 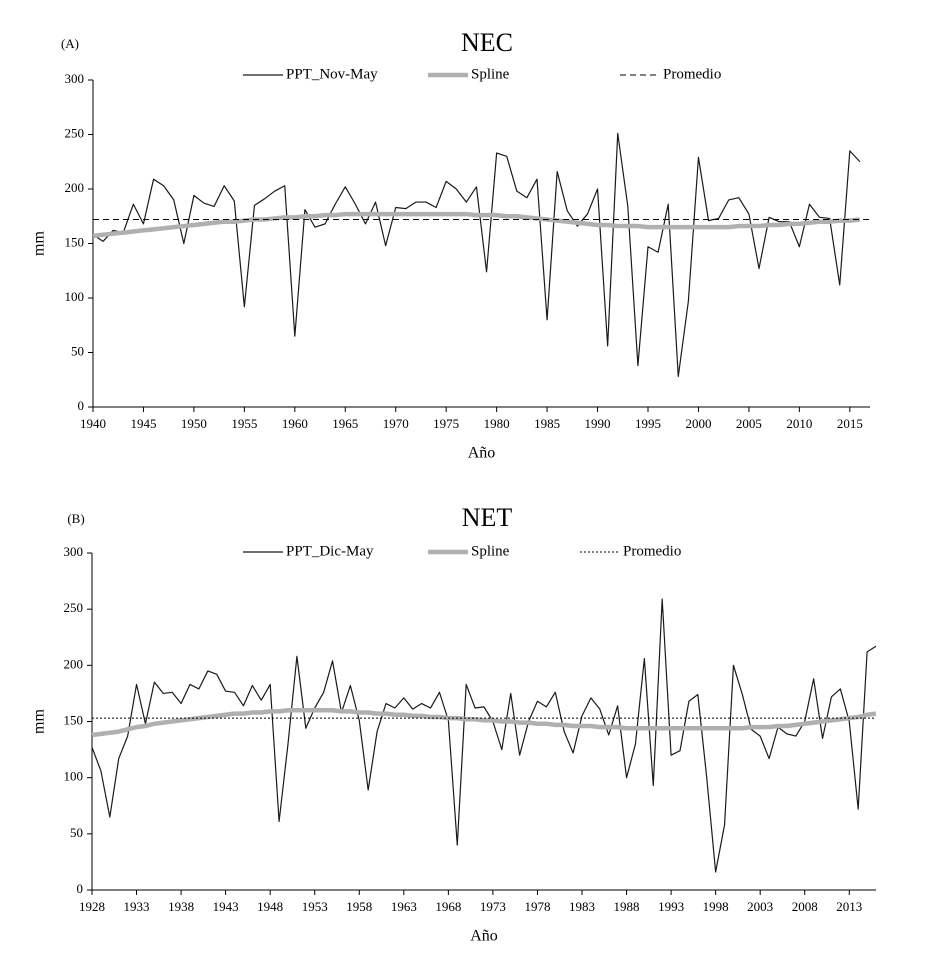 I want to click on x-tick-label: 2000, so click(x=698, y=423).